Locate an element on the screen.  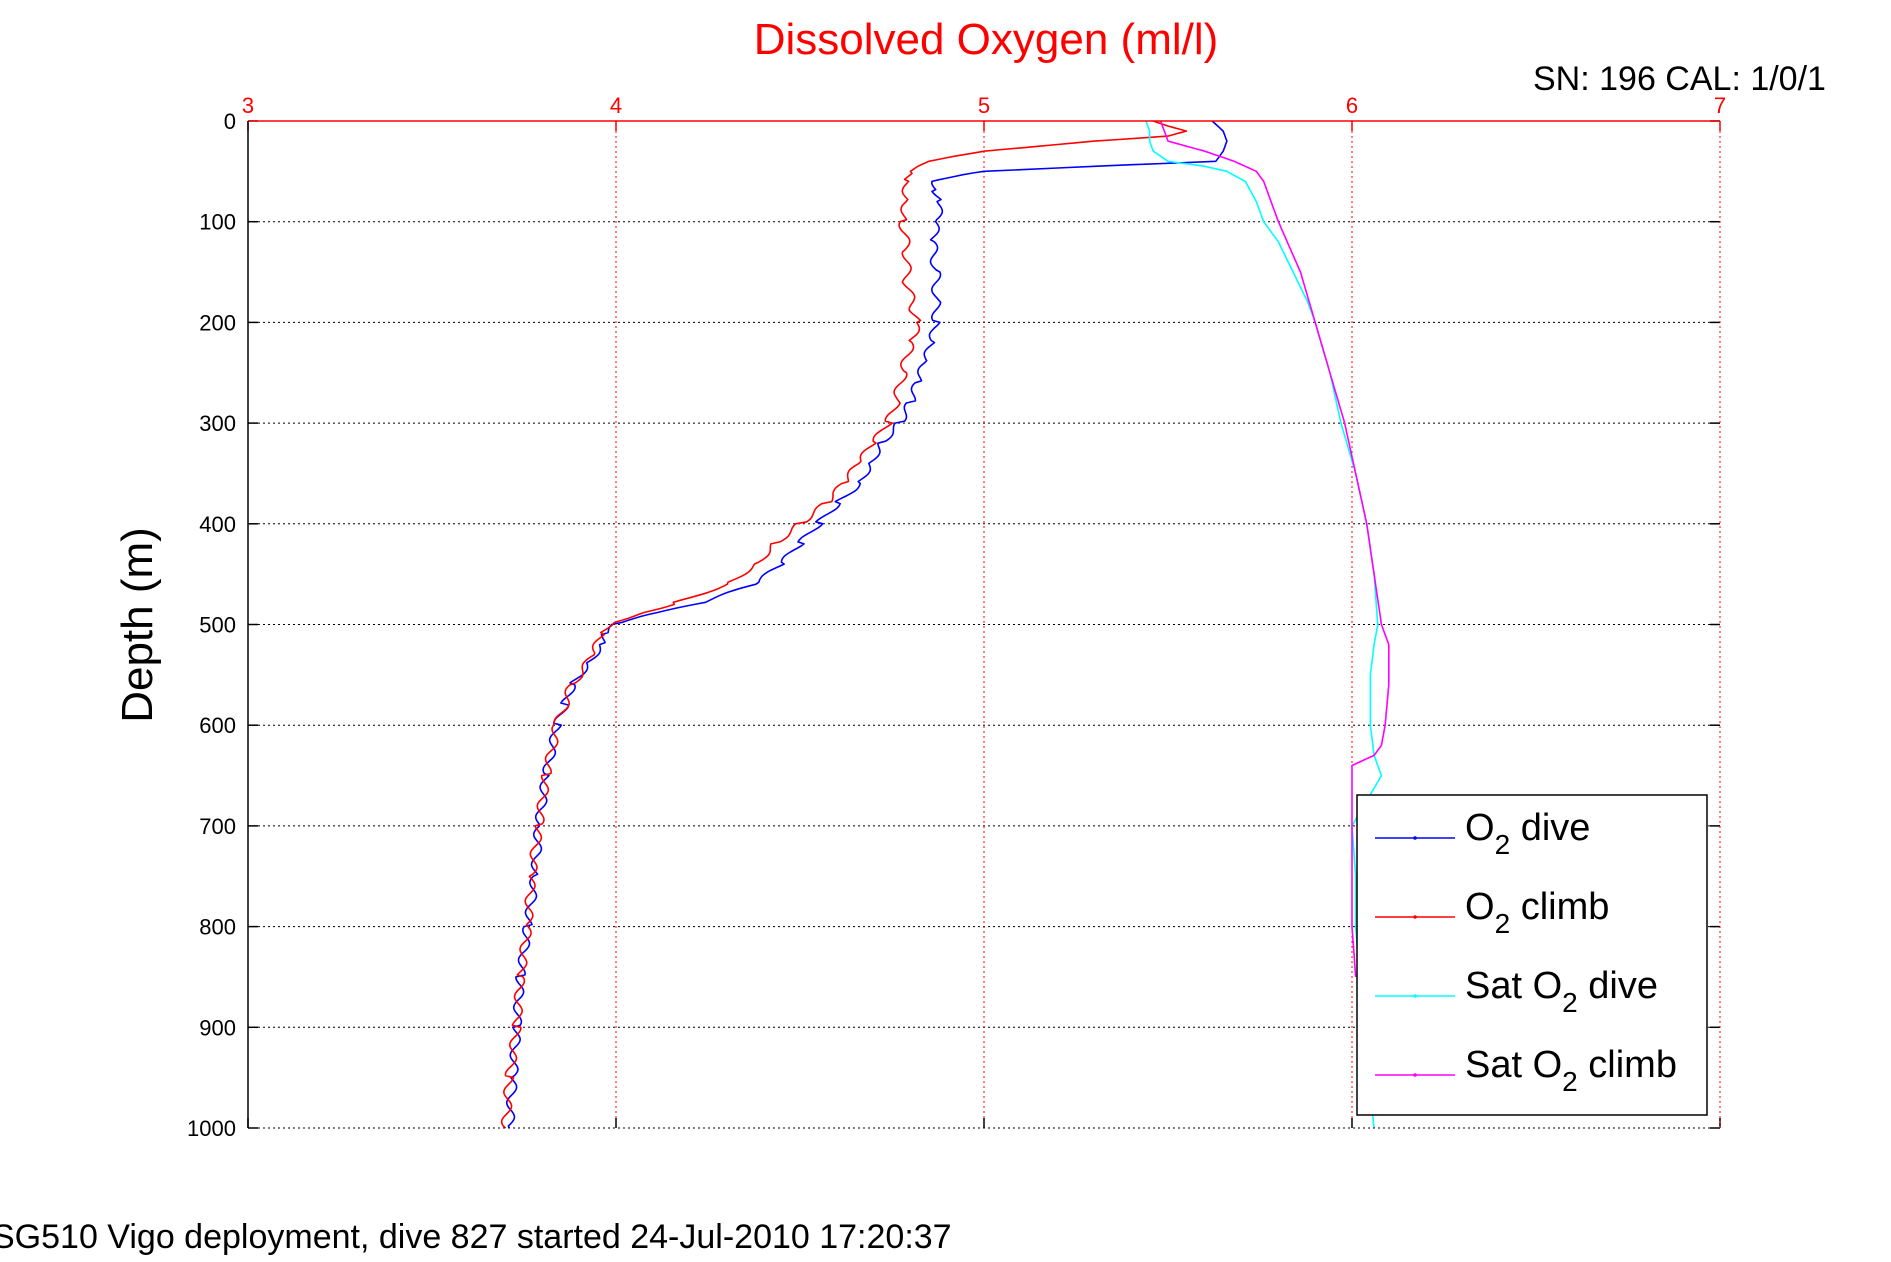
y-tick-label: 800 is located at coordinates (217, 927).